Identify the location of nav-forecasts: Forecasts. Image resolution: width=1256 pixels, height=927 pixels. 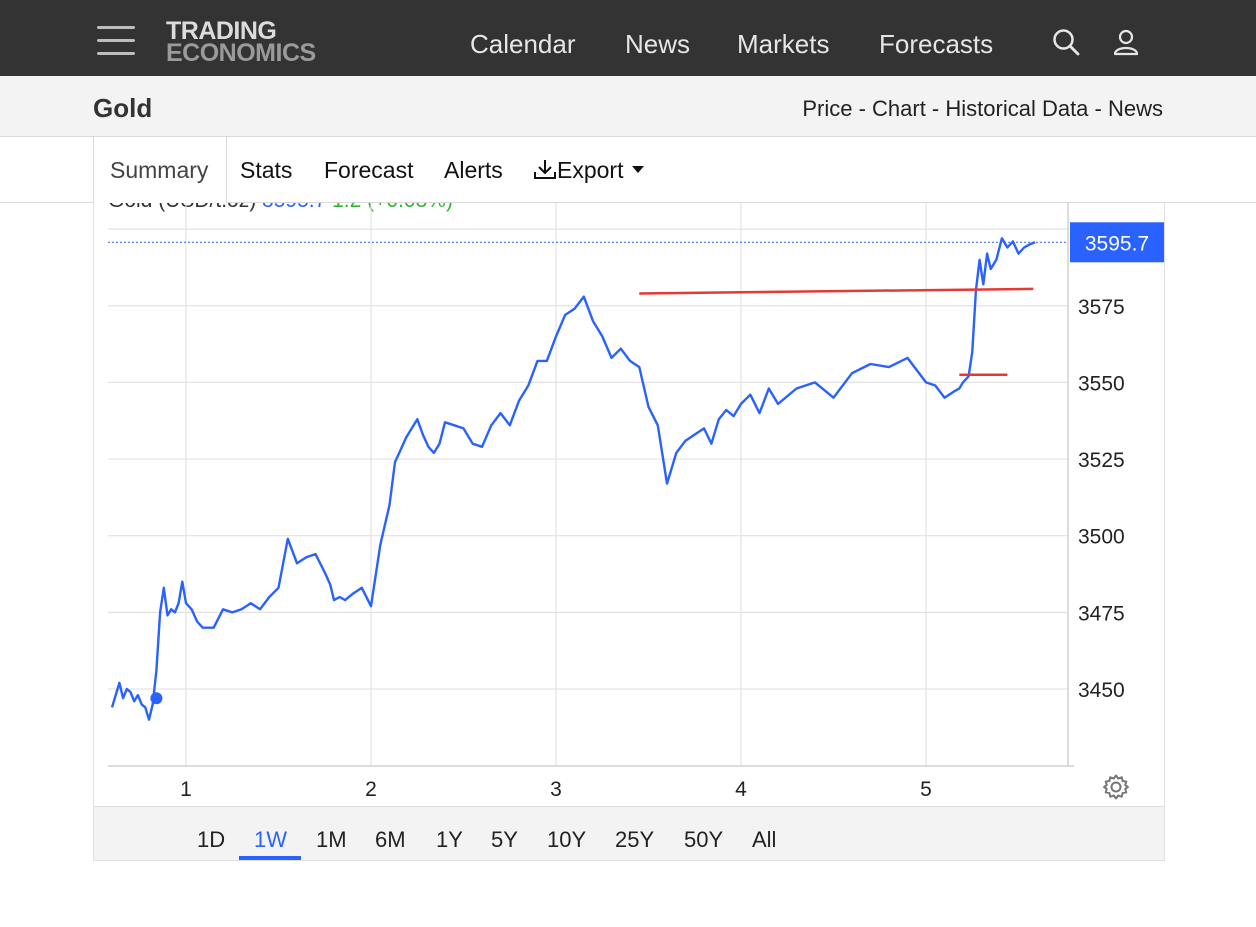
(936, 44).